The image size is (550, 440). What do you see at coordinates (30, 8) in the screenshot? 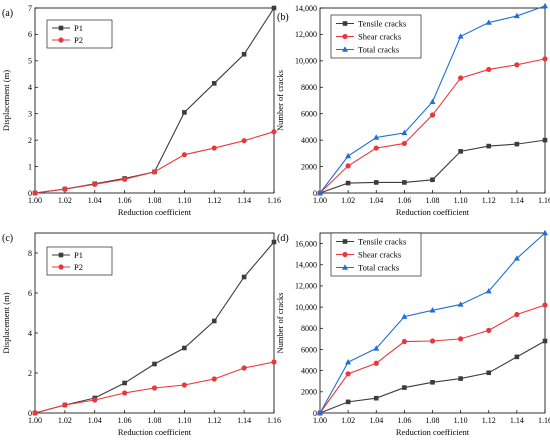
I see `y-tick-label: 7` at bounding box center [30, 8].